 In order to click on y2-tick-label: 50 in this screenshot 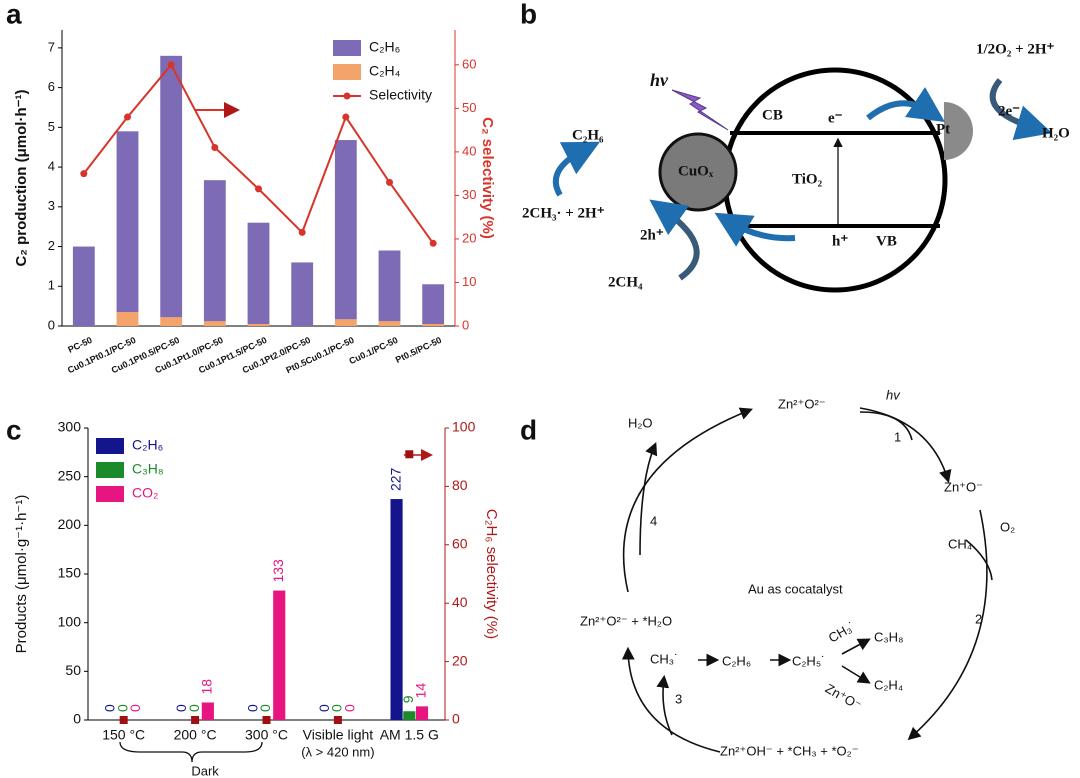, I will do `click(469, 107)`.